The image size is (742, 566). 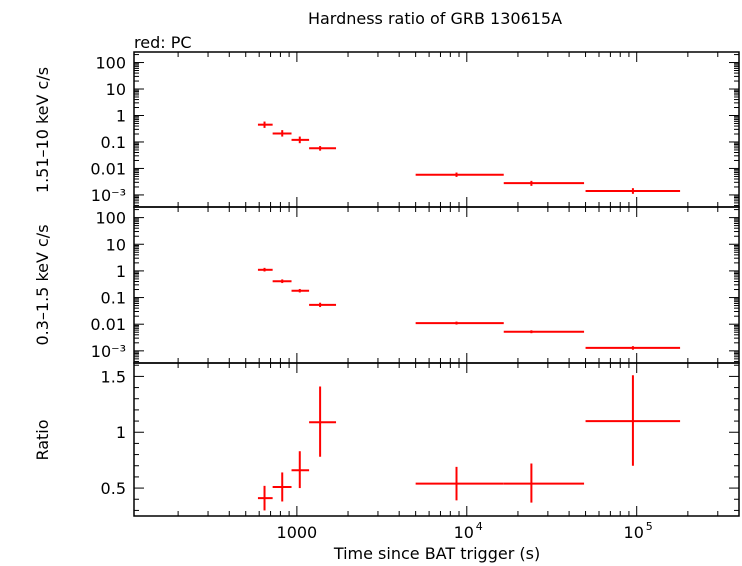 I want to click on chart-title: Hardness ratio of GRB 130615A, so click(x=435, y=18).